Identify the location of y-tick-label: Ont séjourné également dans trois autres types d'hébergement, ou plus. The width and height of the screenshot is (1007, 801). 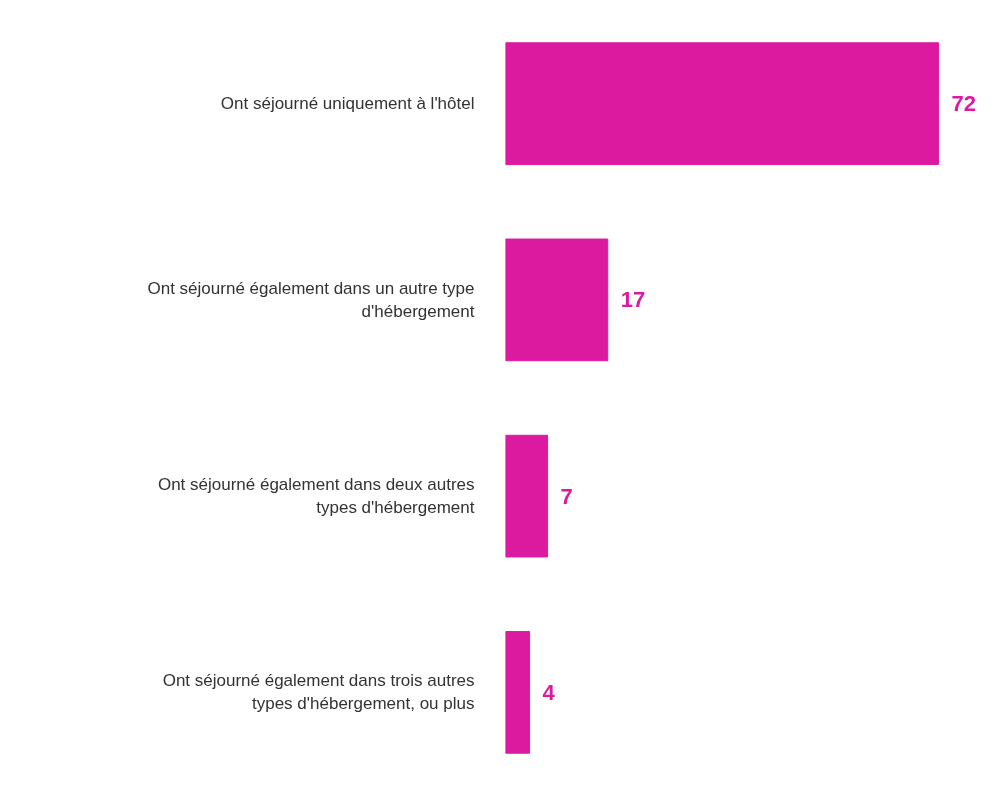
(318, 692).